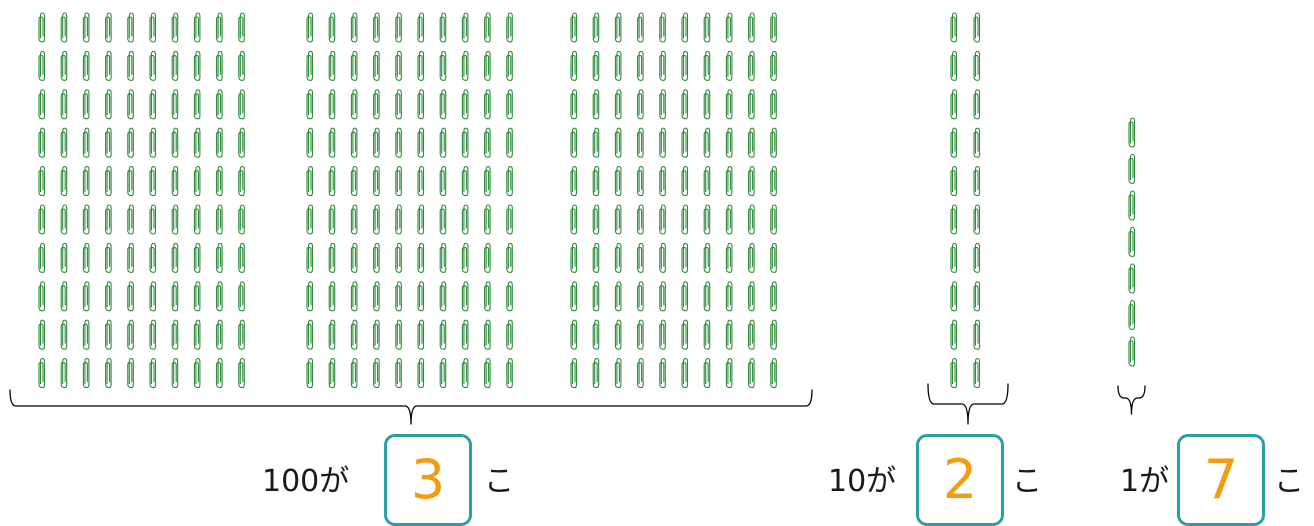 This screenshot has width=1314, height=526. I want to click on tens-suffix-label: こ, so click(1027, 481).